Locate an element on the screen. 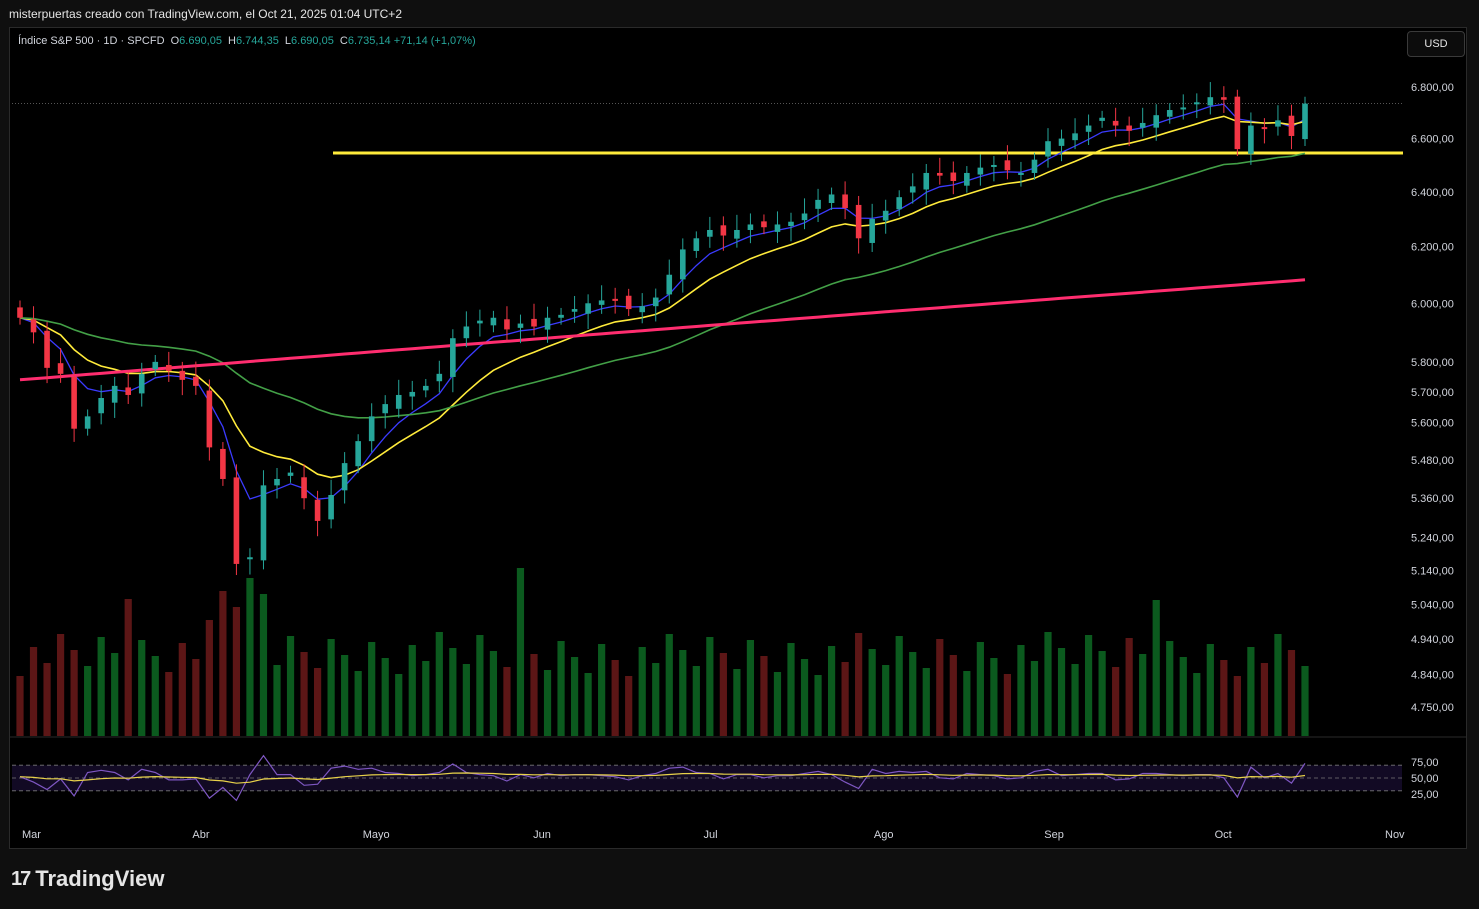 This screenshot has width=1479, height=909. price-tick-label: 6.200,00 is located at coordinates (1432, 248).